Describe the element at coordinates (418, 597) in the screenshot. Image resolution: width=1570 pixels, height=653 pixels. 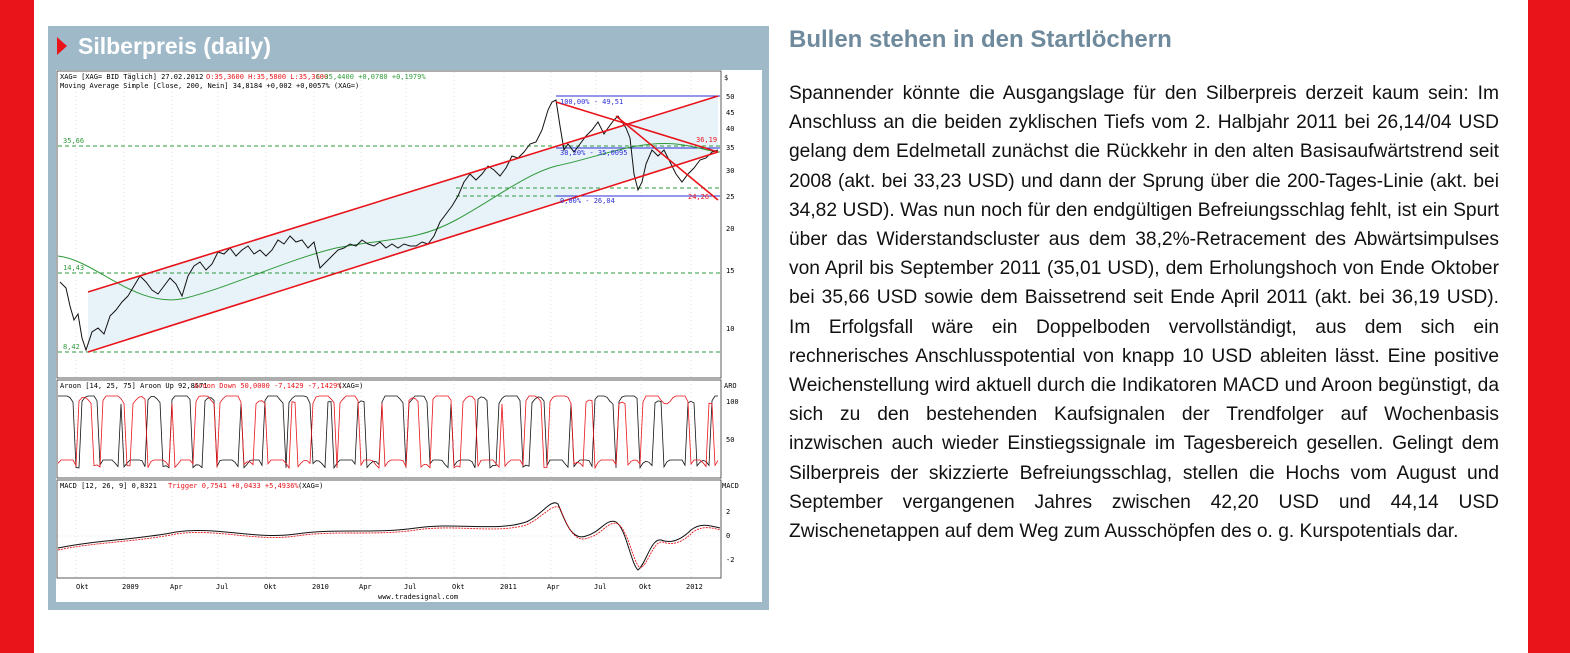
I see `source-credit: www.tradesignal.com` at that location.